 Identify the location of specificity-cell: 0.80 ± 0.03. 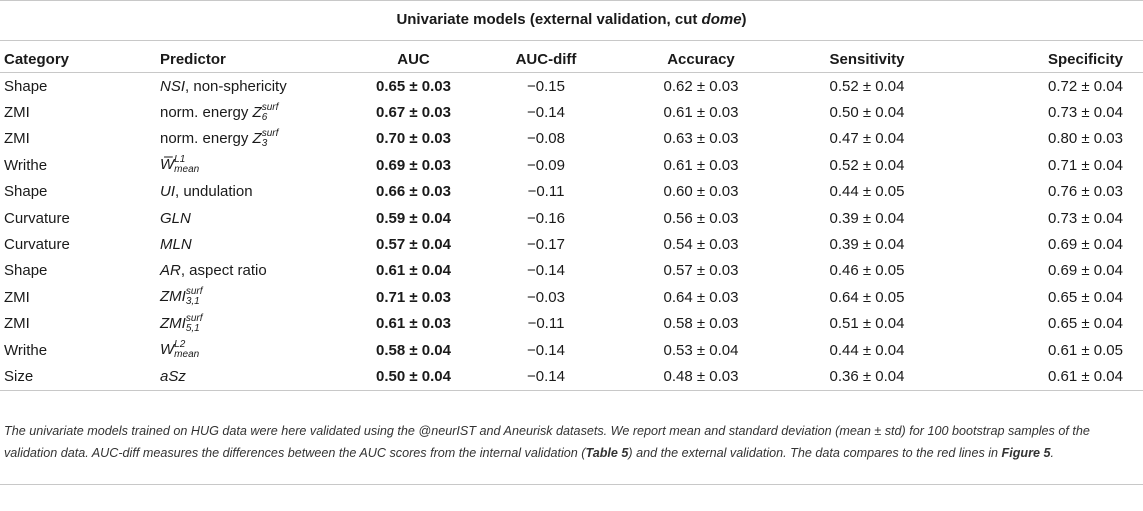
(1085, 139).